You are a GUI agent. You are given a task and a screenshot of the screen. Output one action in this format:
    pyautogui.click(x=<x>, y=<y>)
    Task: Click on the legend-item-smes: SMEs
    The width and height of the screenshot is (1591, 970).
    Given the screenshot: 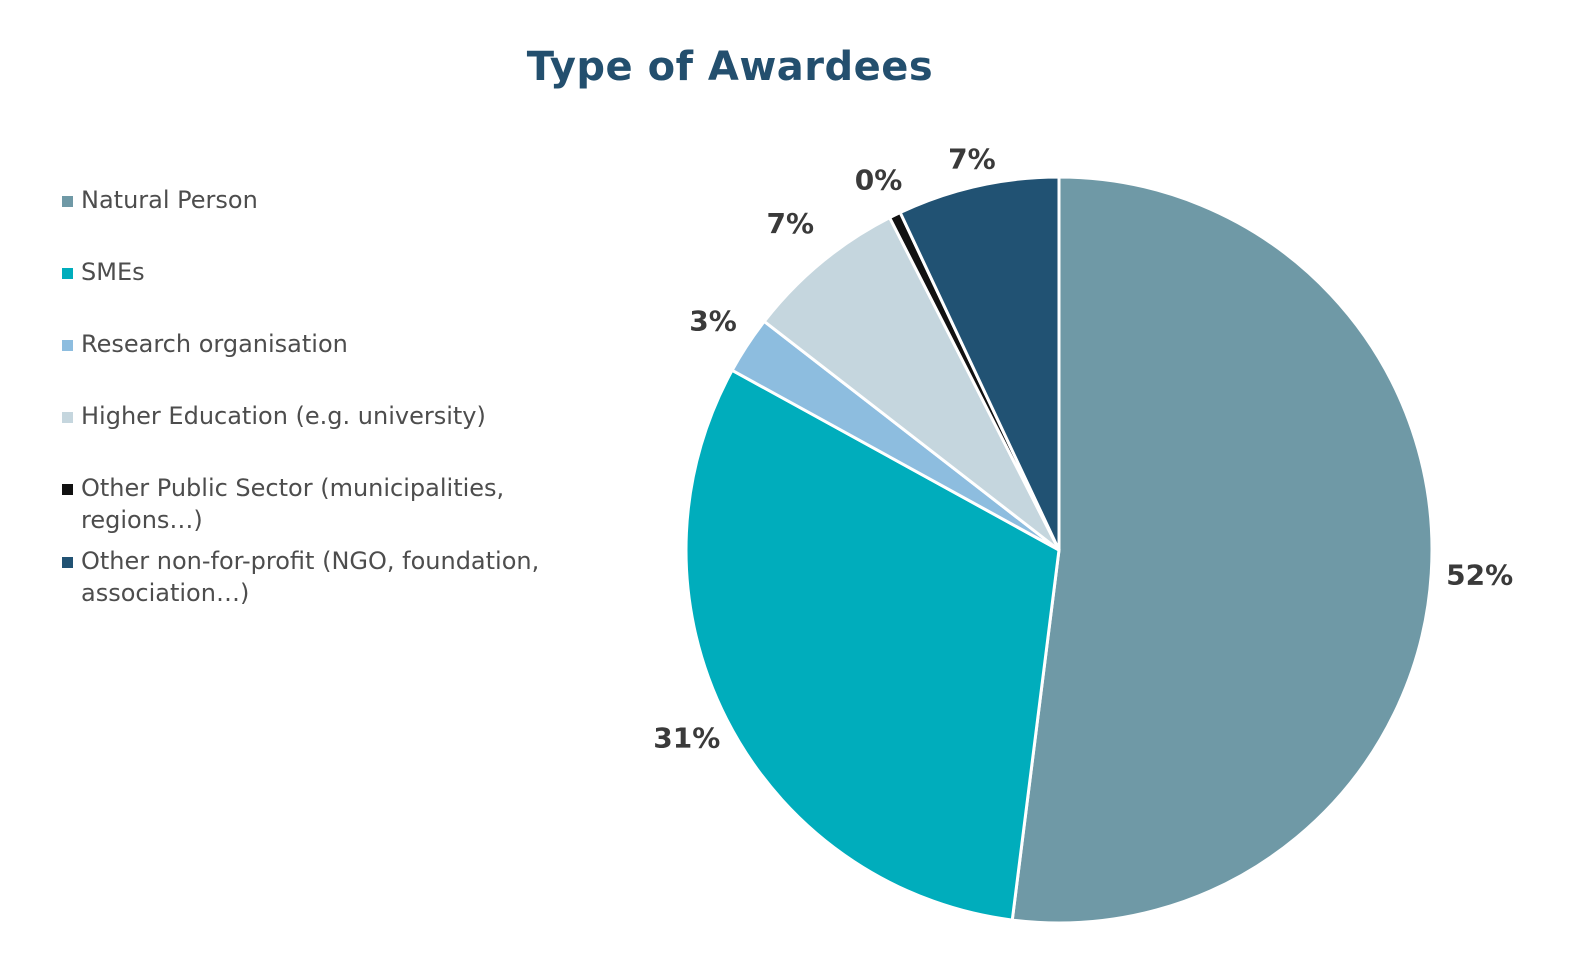 What is the action you would take?
    pyautogui.click(x=351, y=272)
    